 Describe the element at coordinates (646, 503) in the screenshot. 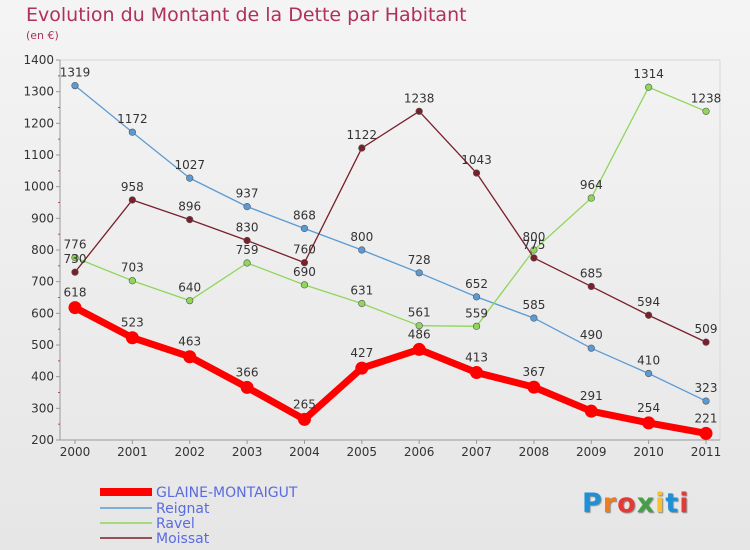

I see `logo-letter: x` at that location.